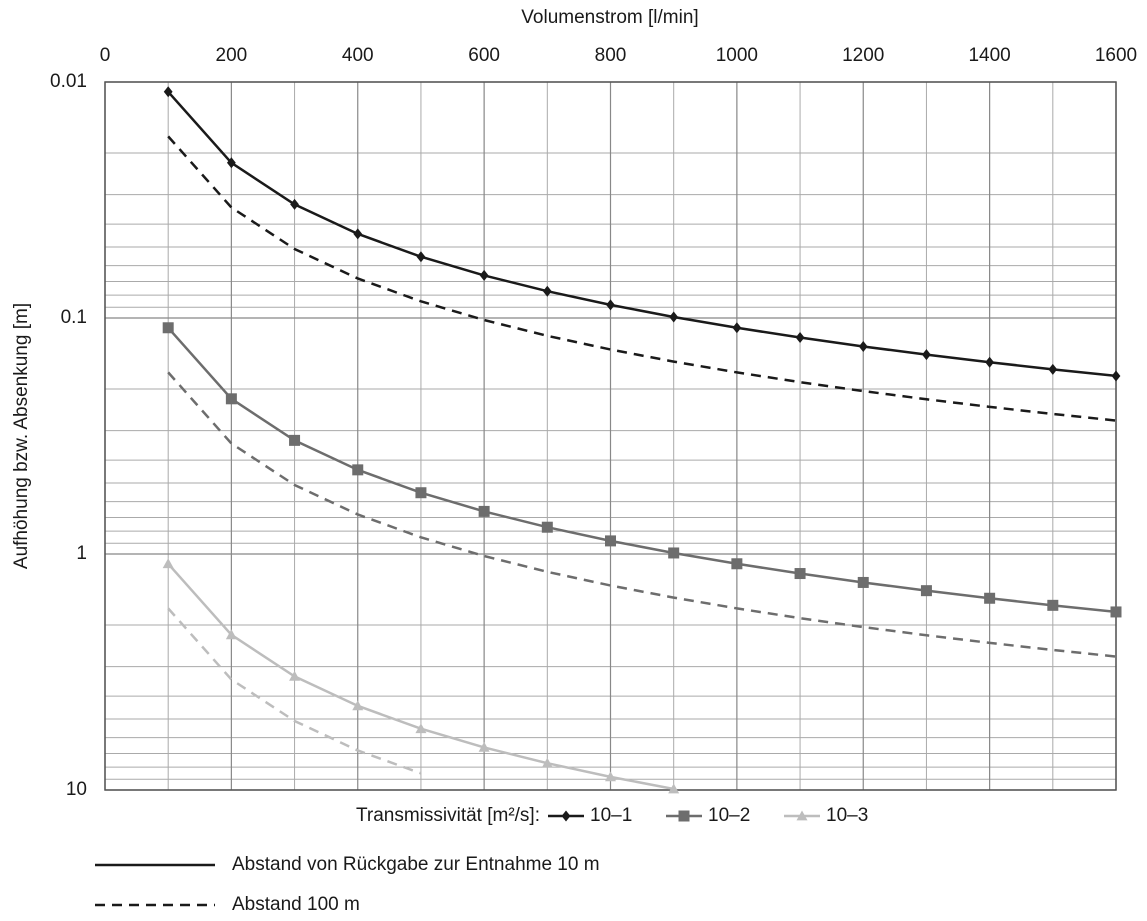 The width and height of the screenshot is (1147, 921). What do you see at coordinates (609, 17) in the screenshot?
I see `x-axis-title: Volumenstrom [l/min]` at bounding box center [609, 17].